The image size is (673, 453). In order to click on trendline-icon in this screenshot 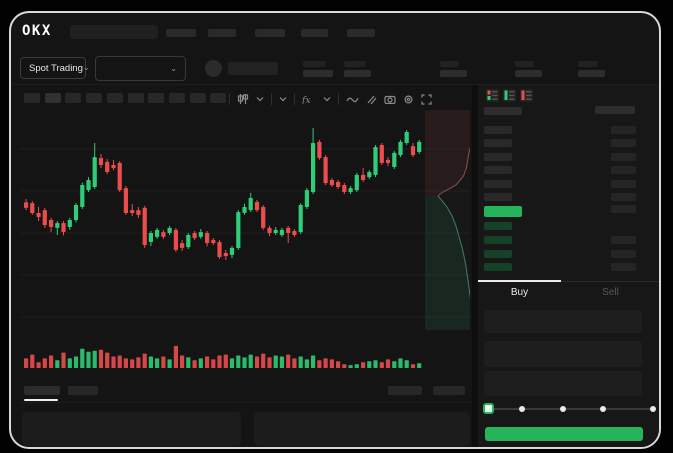, I will do `click(352, 99)`.